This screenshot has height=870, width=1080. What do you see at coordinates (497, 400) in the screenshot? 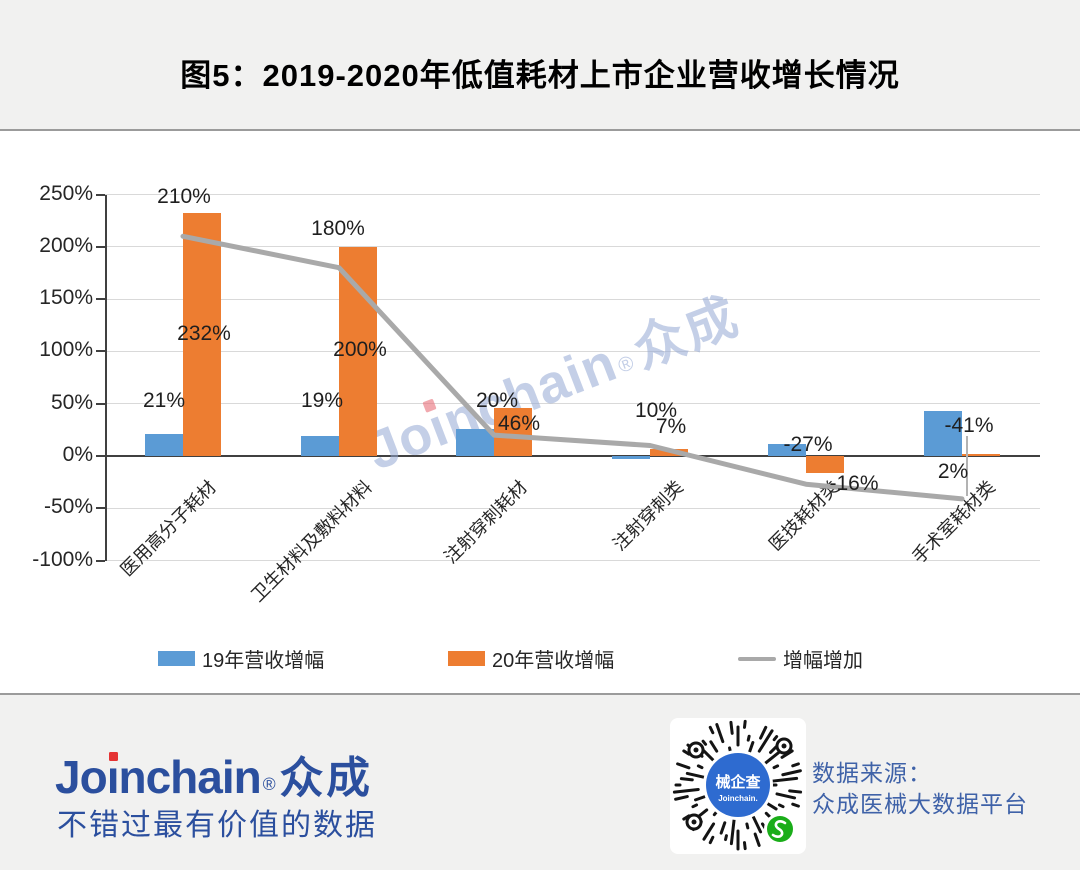
I see `data-label: 20%` at bounding box center [497, 400].